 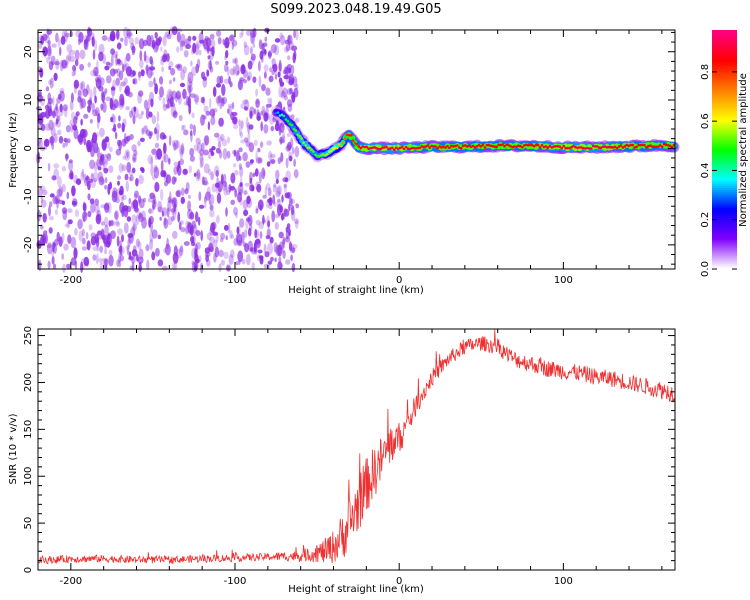 What do you see at coordinates (563, 280) in the screenshot?
I see `x-tick-label: 100` at bounding box center [563, 280].